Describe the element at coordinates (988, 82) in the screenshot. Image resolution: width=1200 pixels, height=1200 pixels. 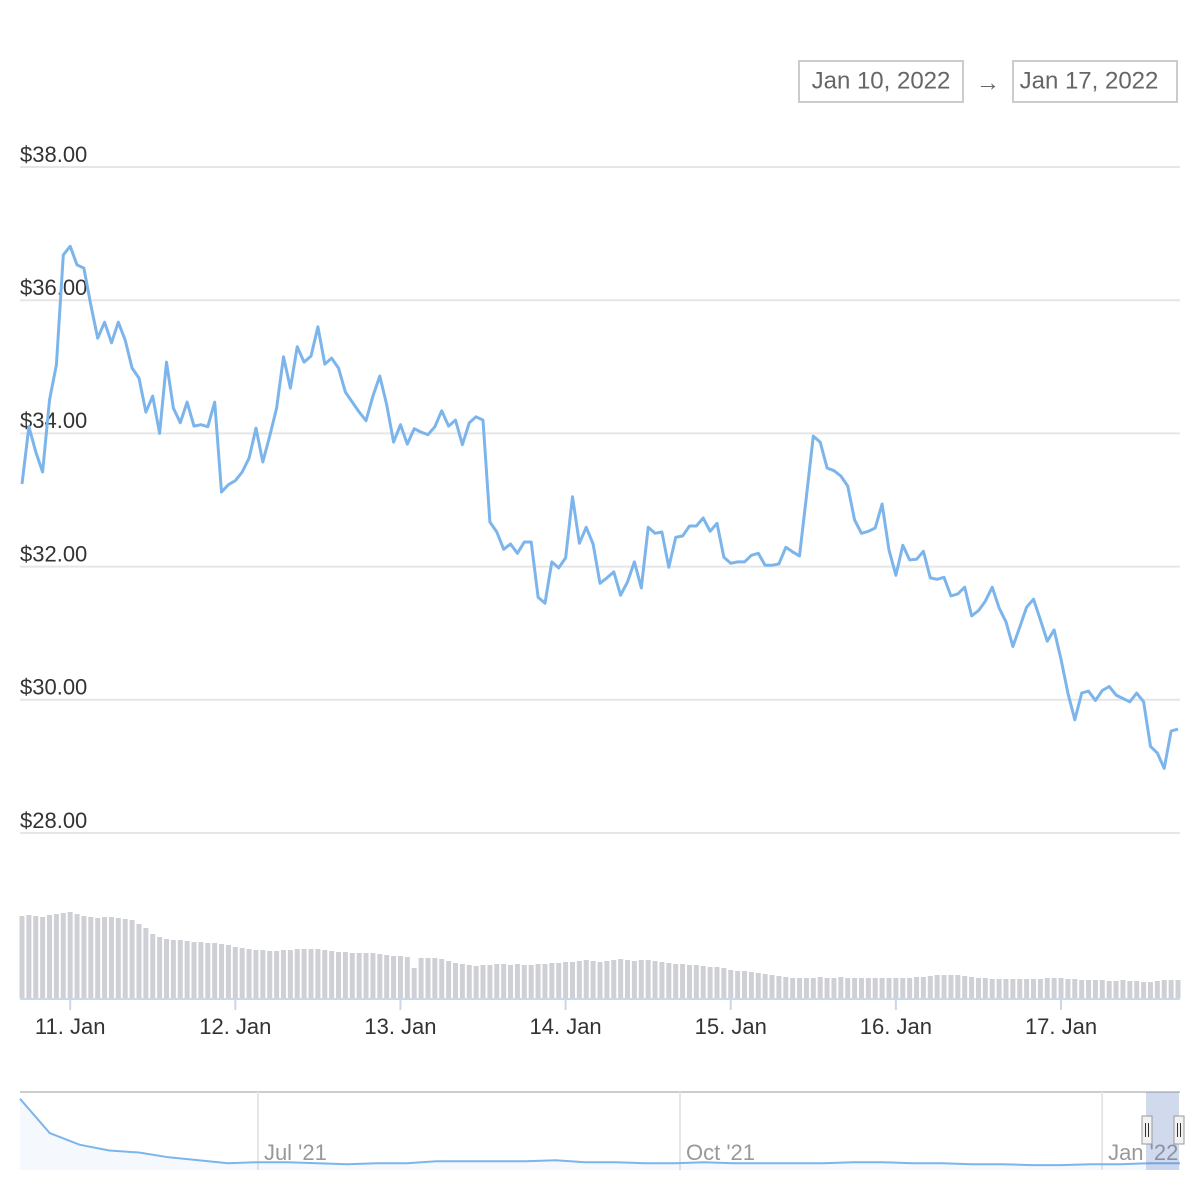
I see `range-arrow: →` at that location.